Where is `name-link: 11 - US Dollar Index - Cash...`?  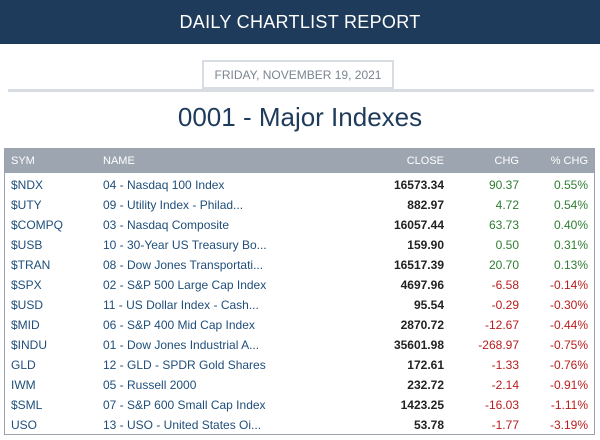
name-link: 11 - US Dollar Index - Cash... is located at coordinates (181, 305).